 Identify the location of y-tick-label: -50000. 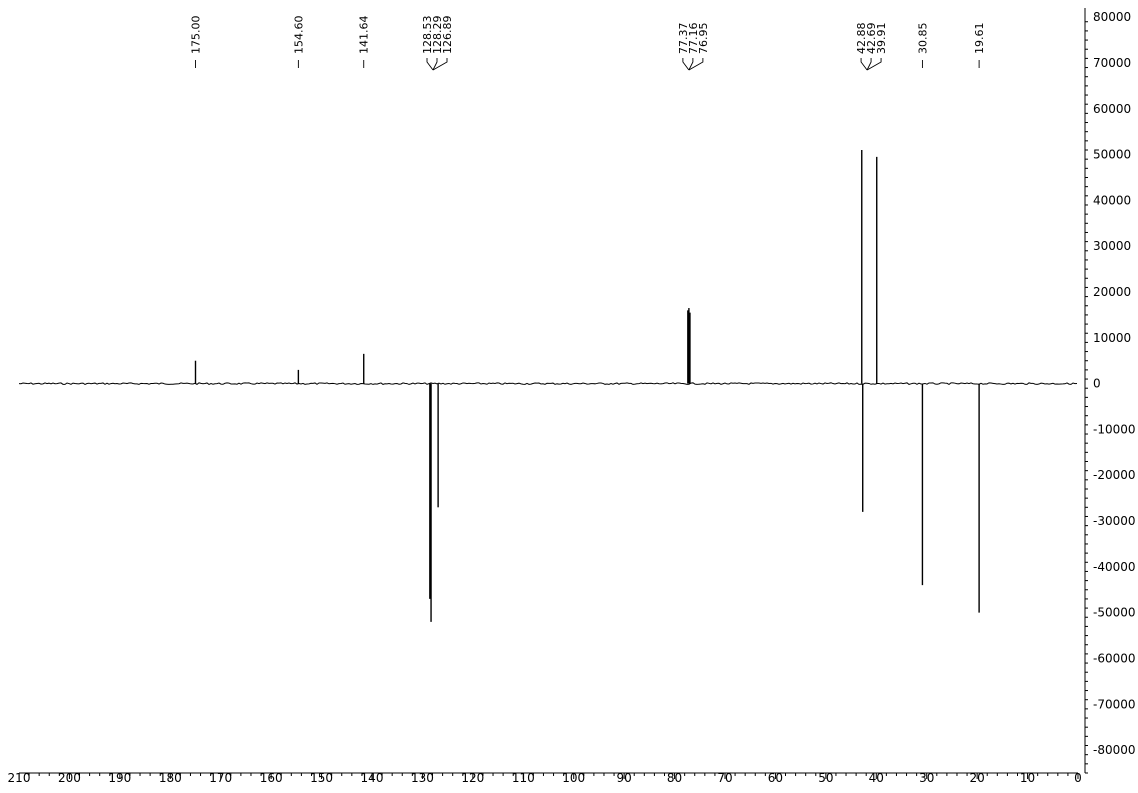
(1114, 613).